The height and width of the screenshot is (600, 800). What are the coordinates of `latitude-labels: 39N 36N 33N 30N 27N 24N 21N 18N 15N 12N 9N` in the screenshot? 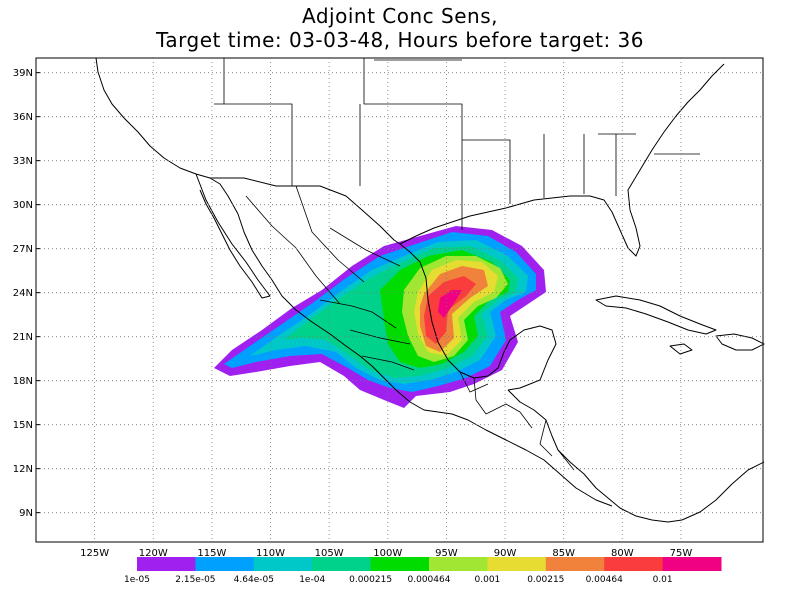 It's located at (26, 293).